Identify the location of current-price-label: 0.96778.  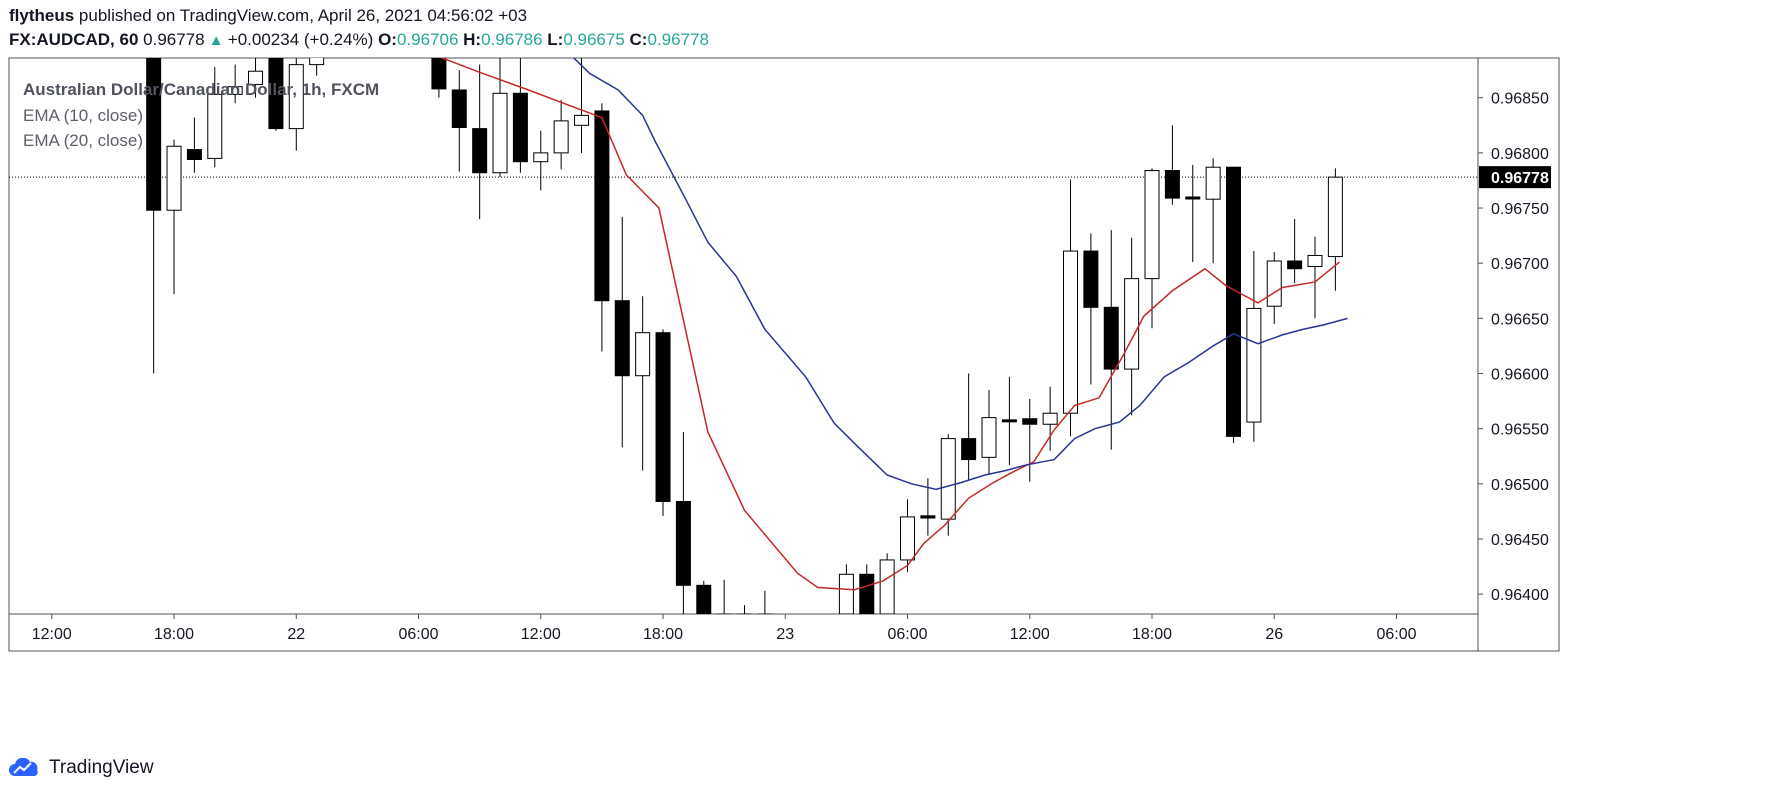
(1520, 178).